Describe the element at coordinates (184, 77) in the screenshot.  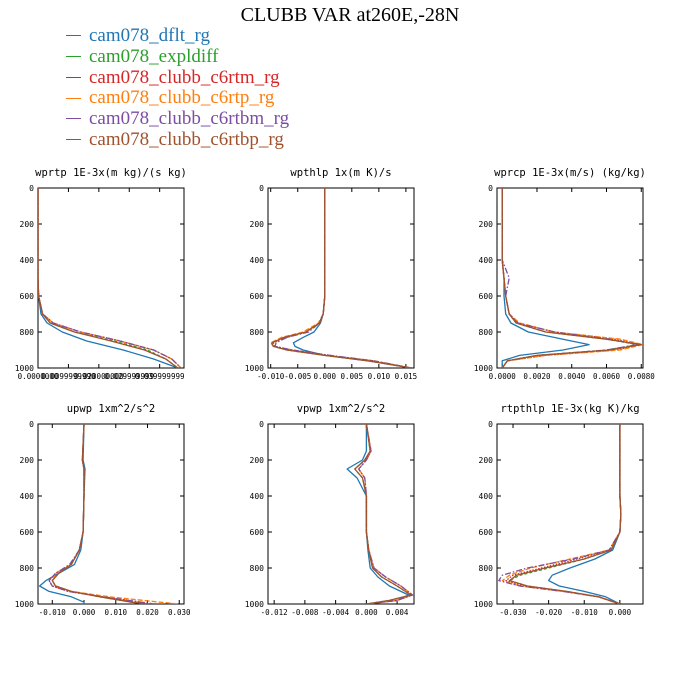
I see `legend-label: cam078_clubb_c6rtm_rg` at that location.